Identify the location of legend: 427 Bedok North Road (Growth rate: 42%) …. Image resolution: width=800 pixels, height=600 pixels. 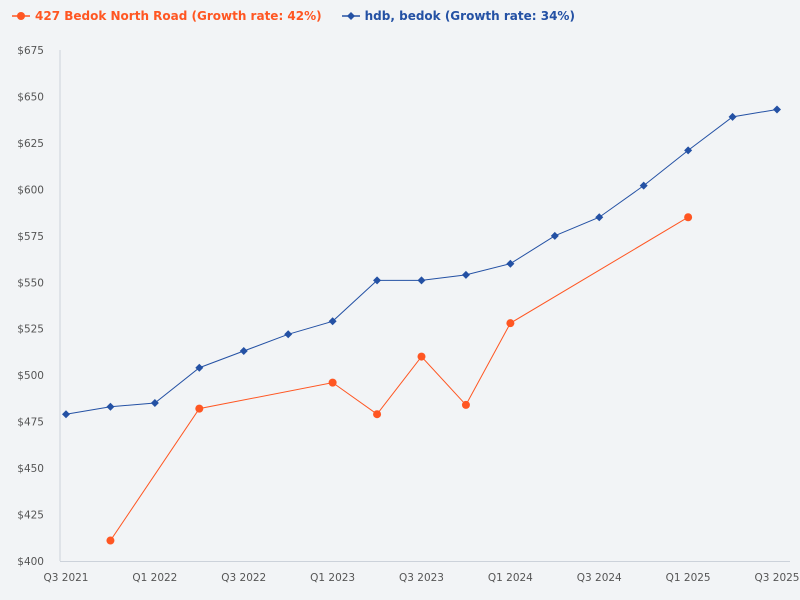
(293, 16).